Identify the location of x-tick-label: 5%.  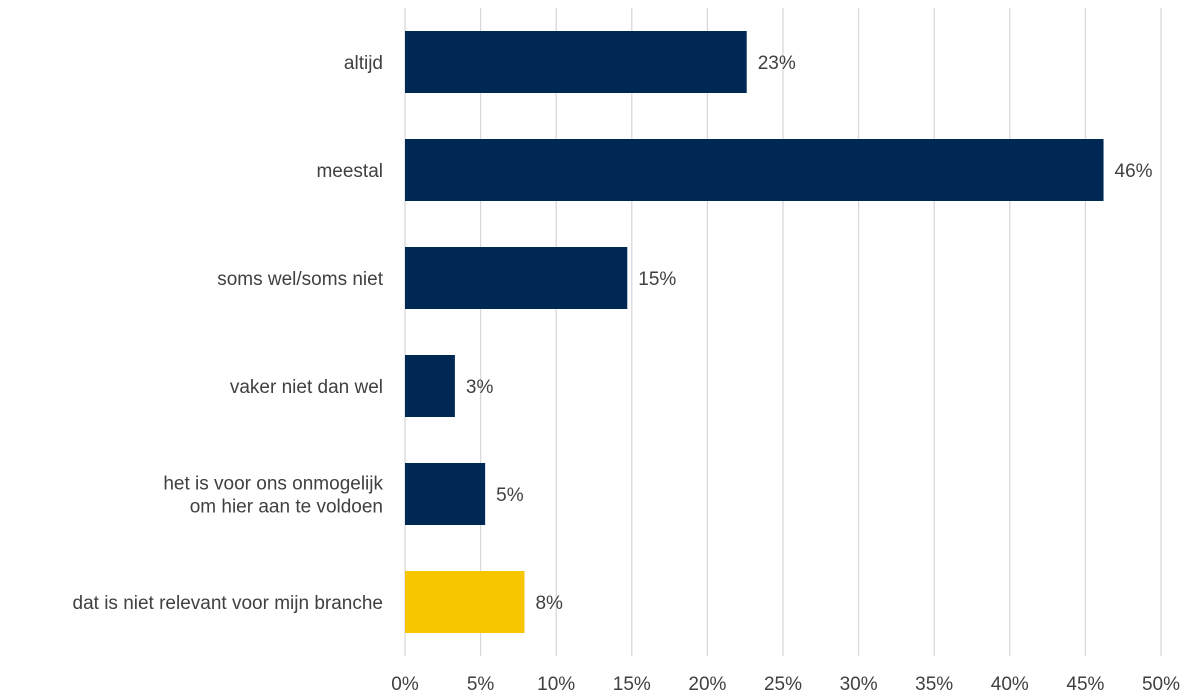
(481, 684).